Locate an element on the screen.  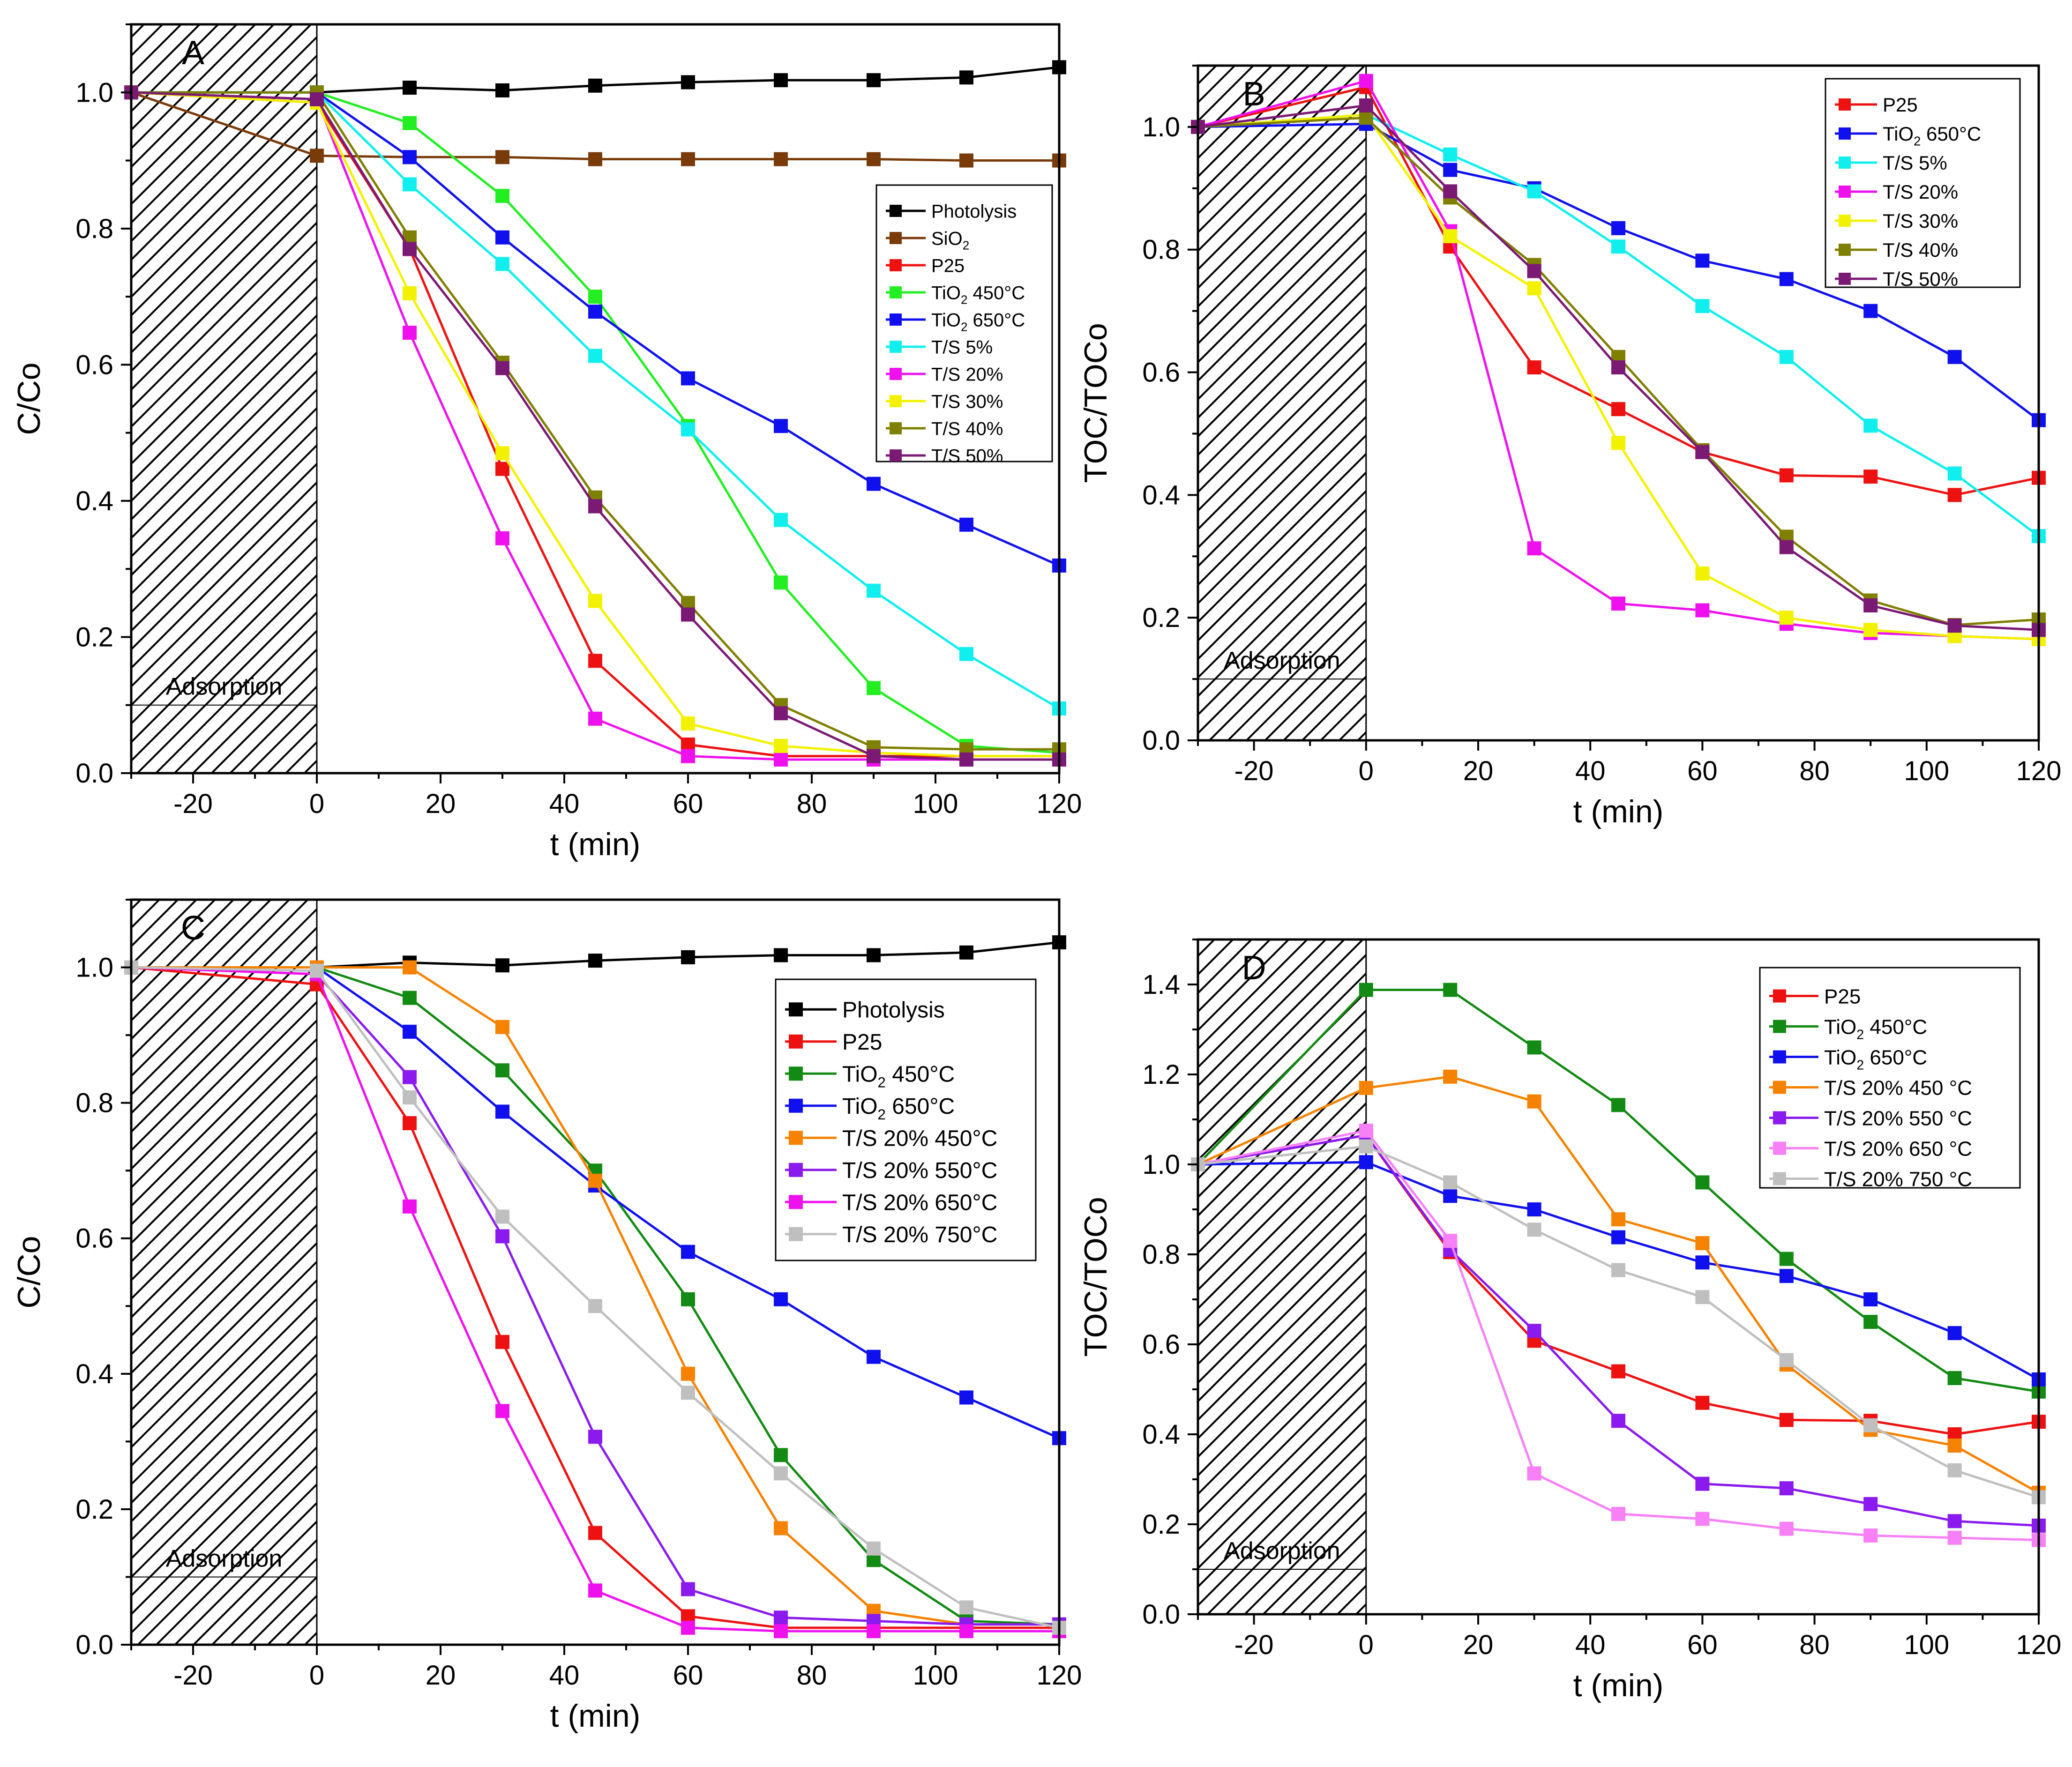
panel-b-x-tick-label: 60 is located at coordinates (1702, 771).